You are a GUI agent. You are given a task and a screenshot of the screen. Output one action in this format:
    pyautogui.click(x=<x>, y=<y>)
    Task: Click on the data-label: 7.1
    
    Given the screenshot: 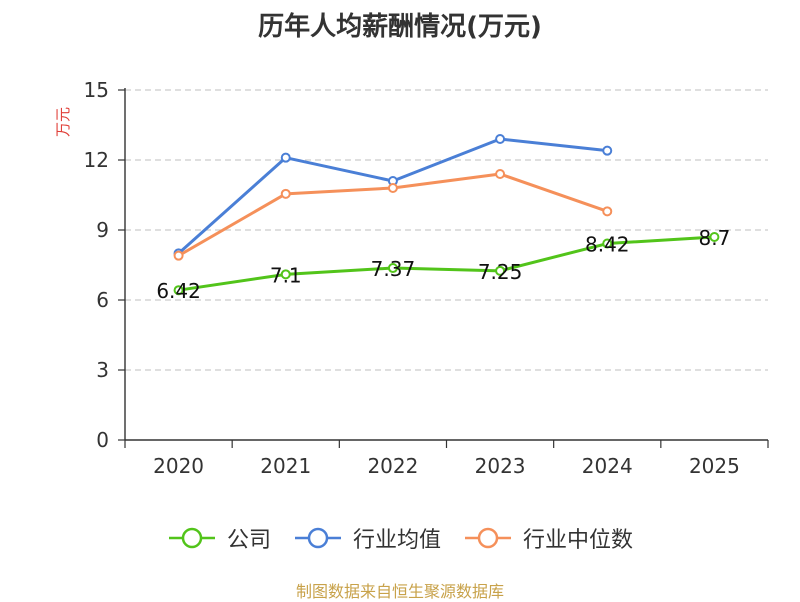 What is the action you would take?
    pyautogui.click(x=286, y=275)
    